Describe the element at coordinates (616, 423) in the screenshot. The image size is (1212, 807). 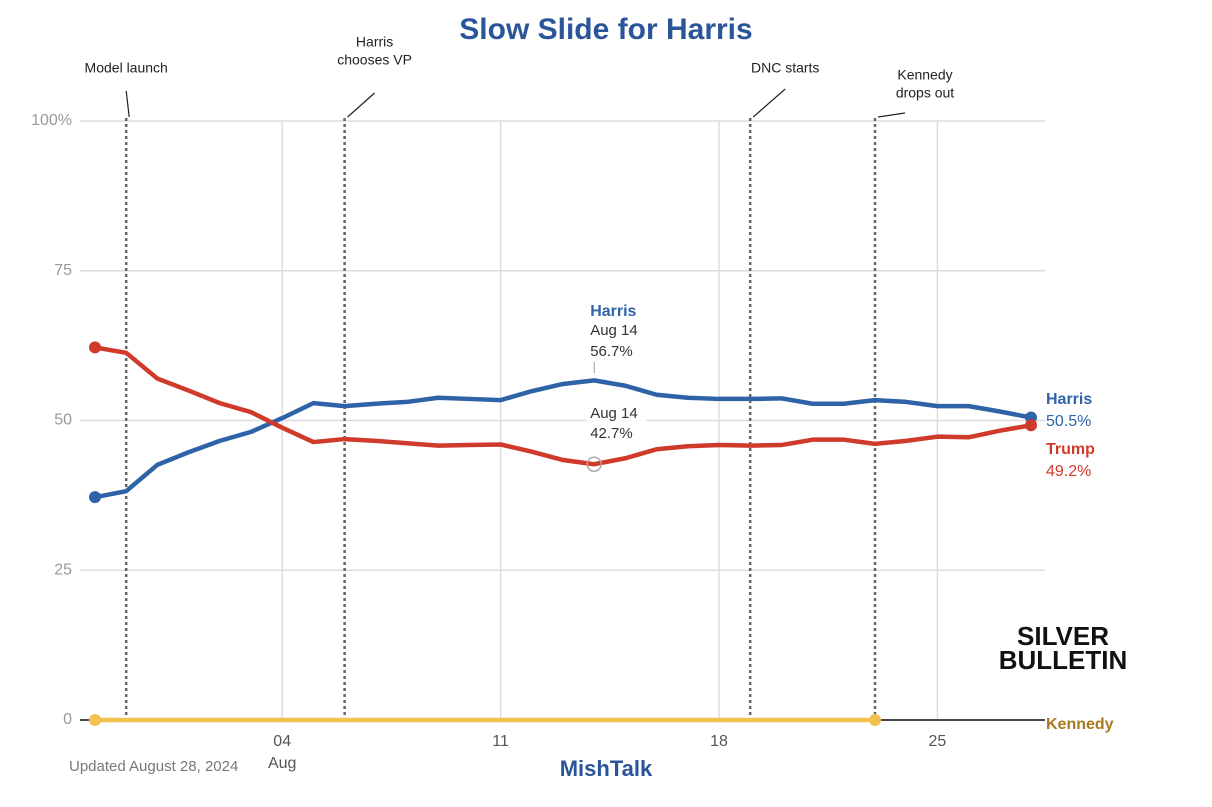
I see `annotation-bg` at that location.